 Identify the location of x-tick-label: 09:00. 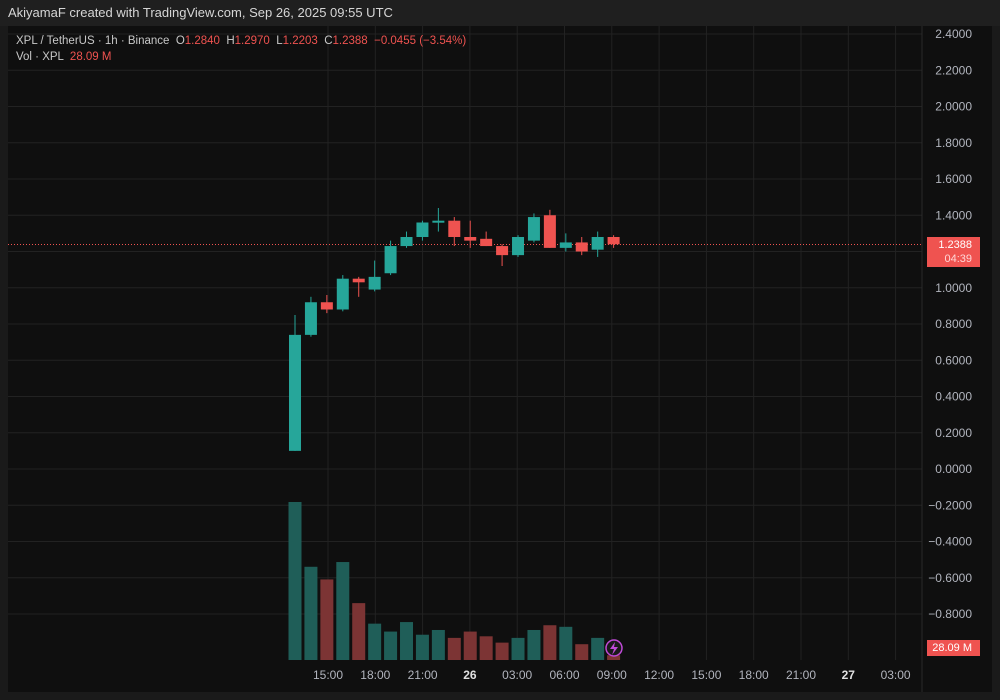
(612, 675).